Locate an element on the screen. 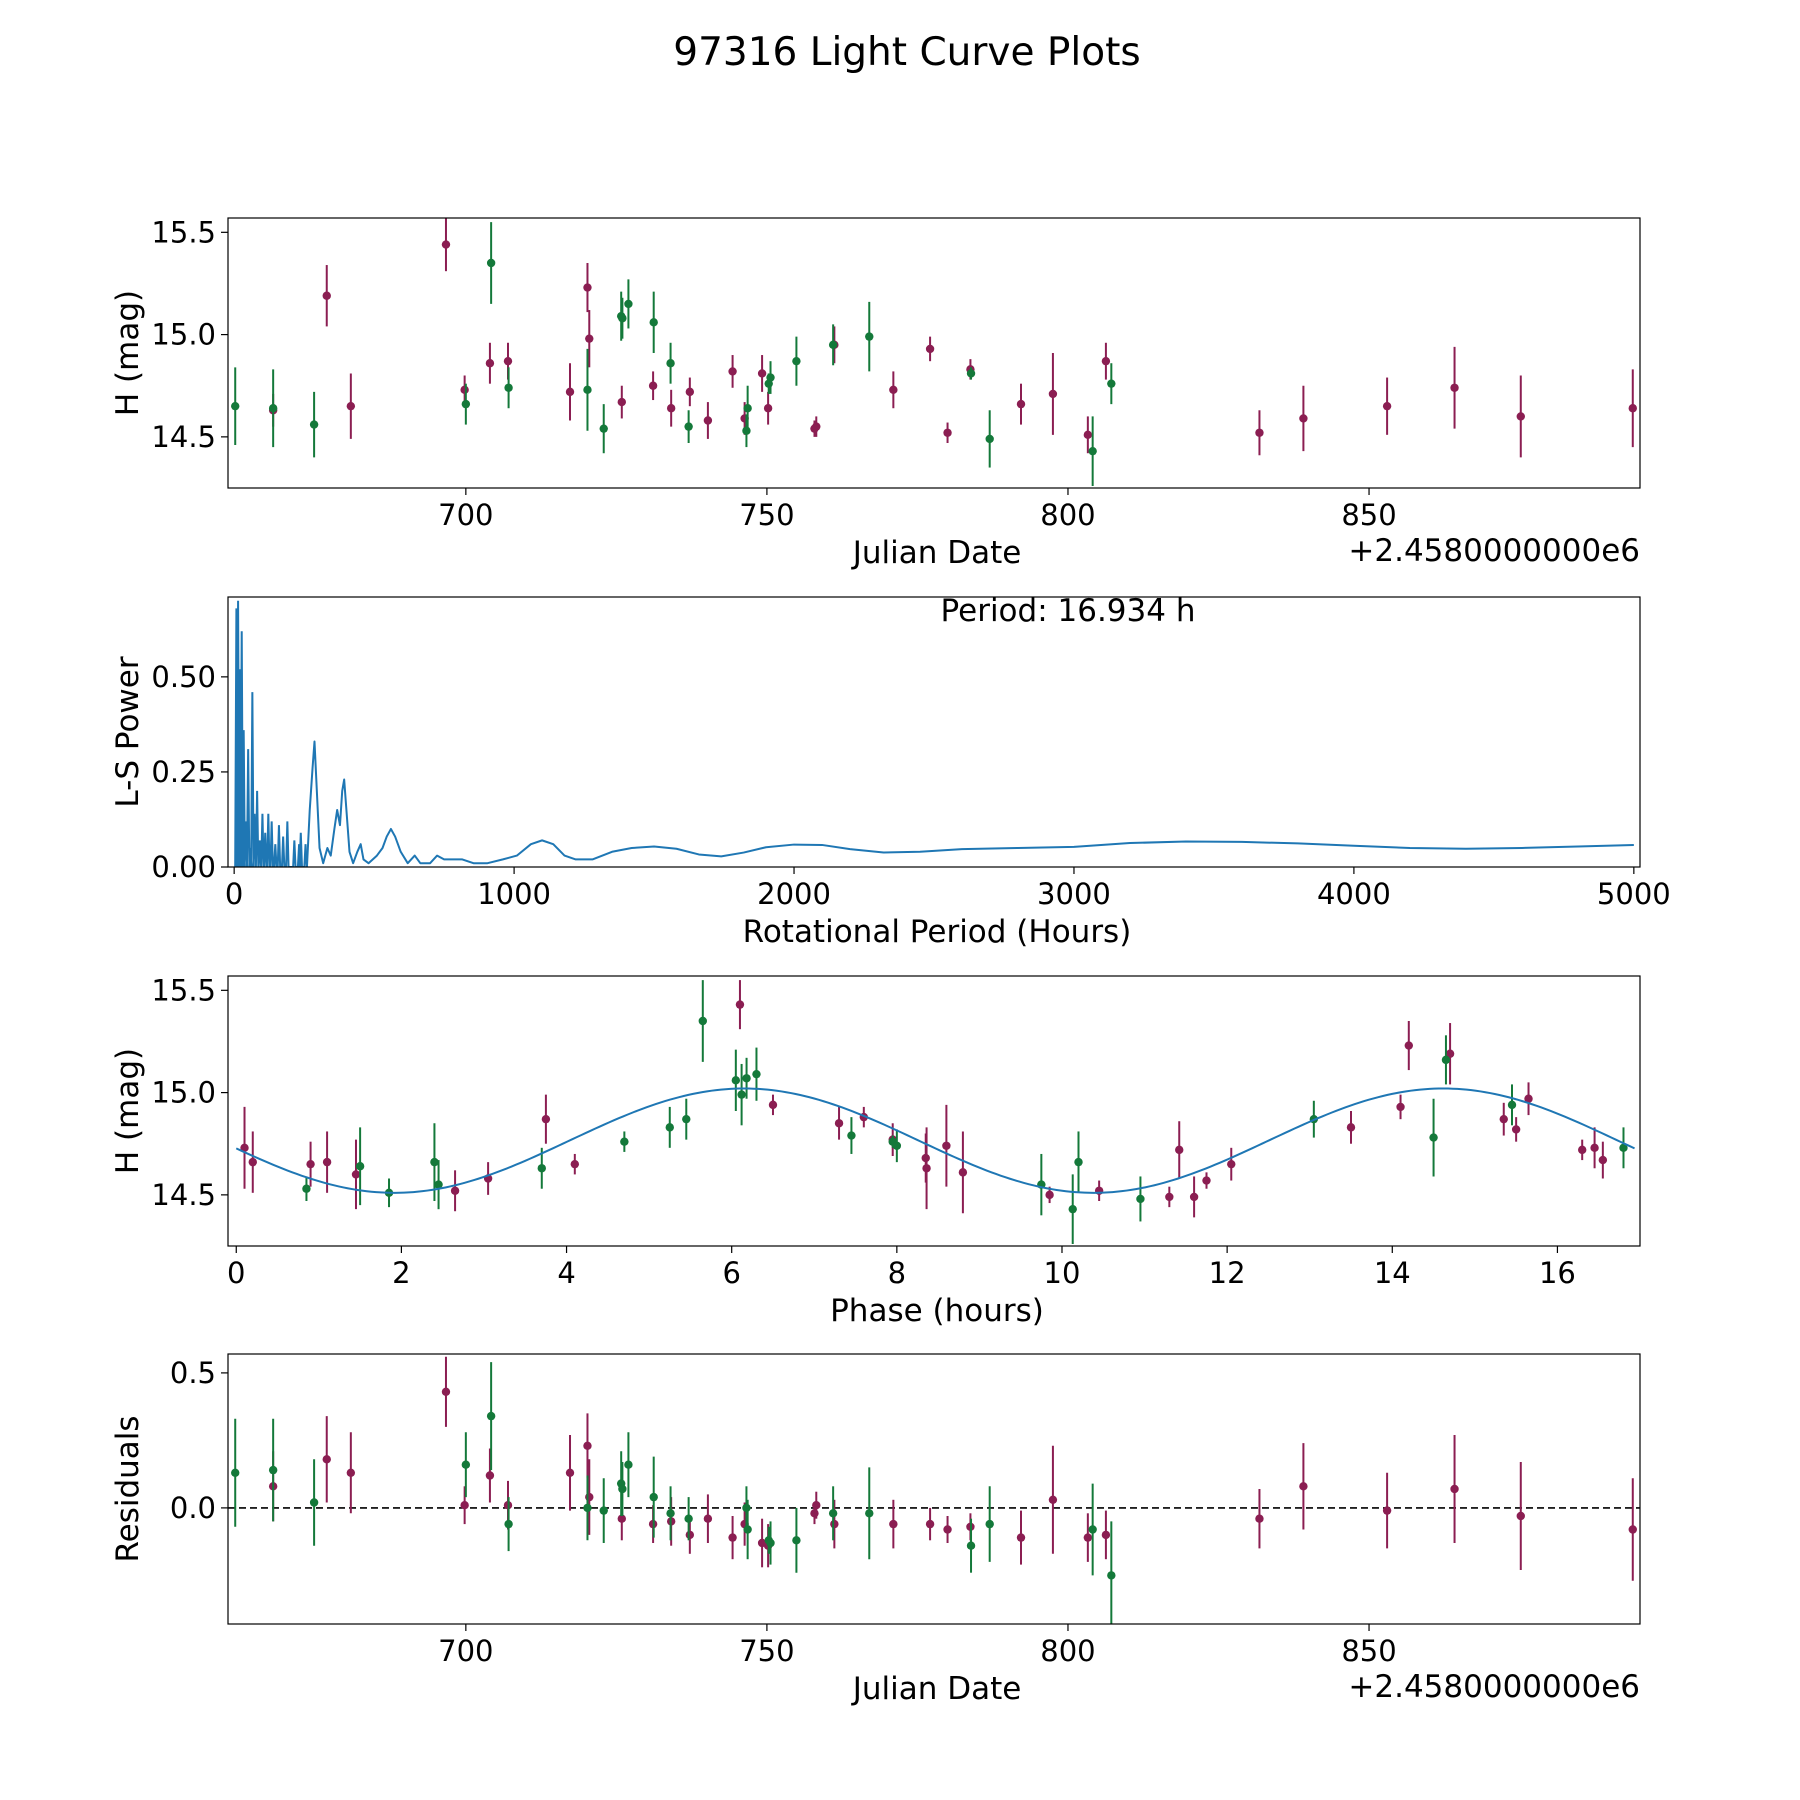 The image size is (1800, 1800). y-tick-label: 0.5 is located at coordinates (193, 1373).